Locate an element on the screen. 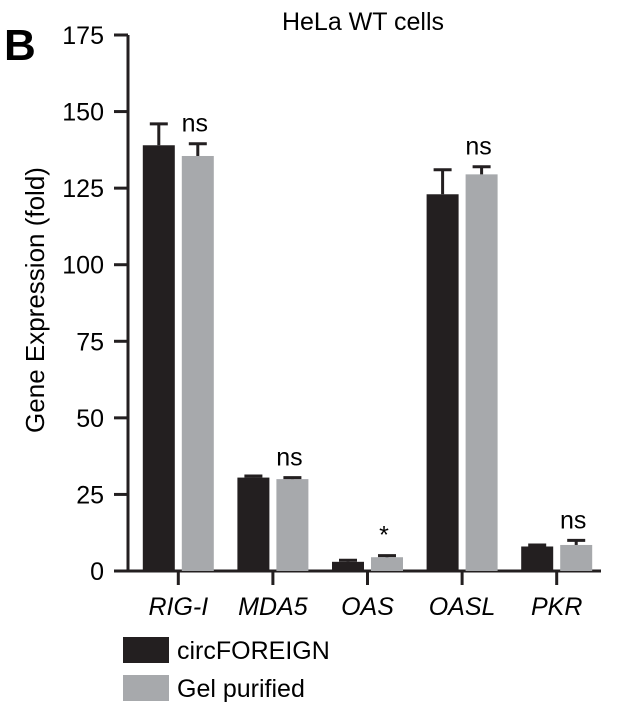  category-label-rig-i: RIG-I is located at coordinates (178, 607).